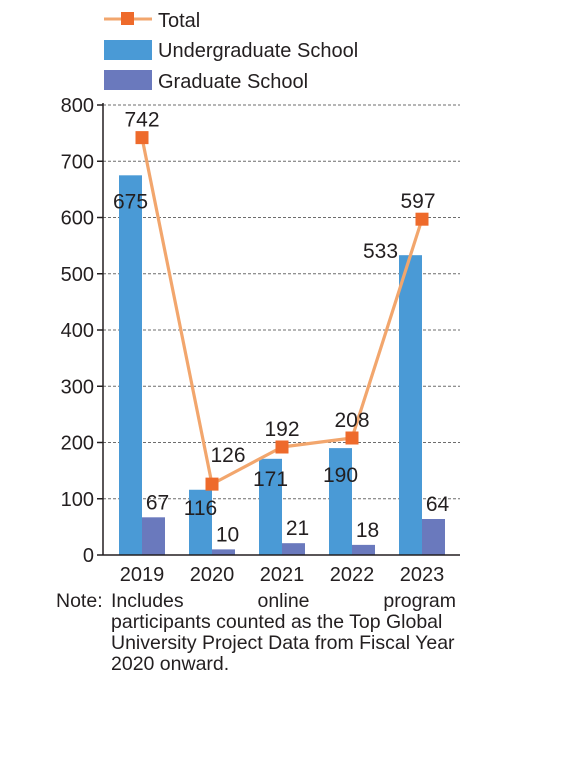 The width and height of the screenshot is (565, 779). I want to click on y-tick-label: 800, so click(77, 106).